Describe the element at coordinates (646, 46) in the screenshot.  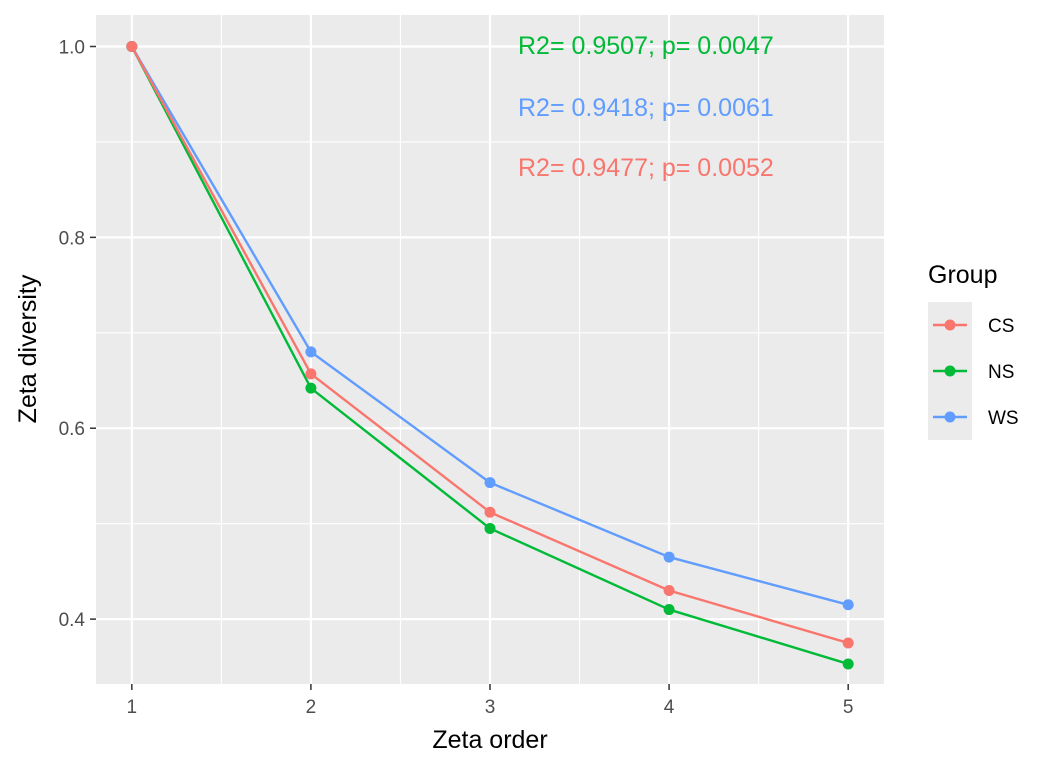
I see `annotation-ns: R2= 0.9507; p= 0.0047` at that location.